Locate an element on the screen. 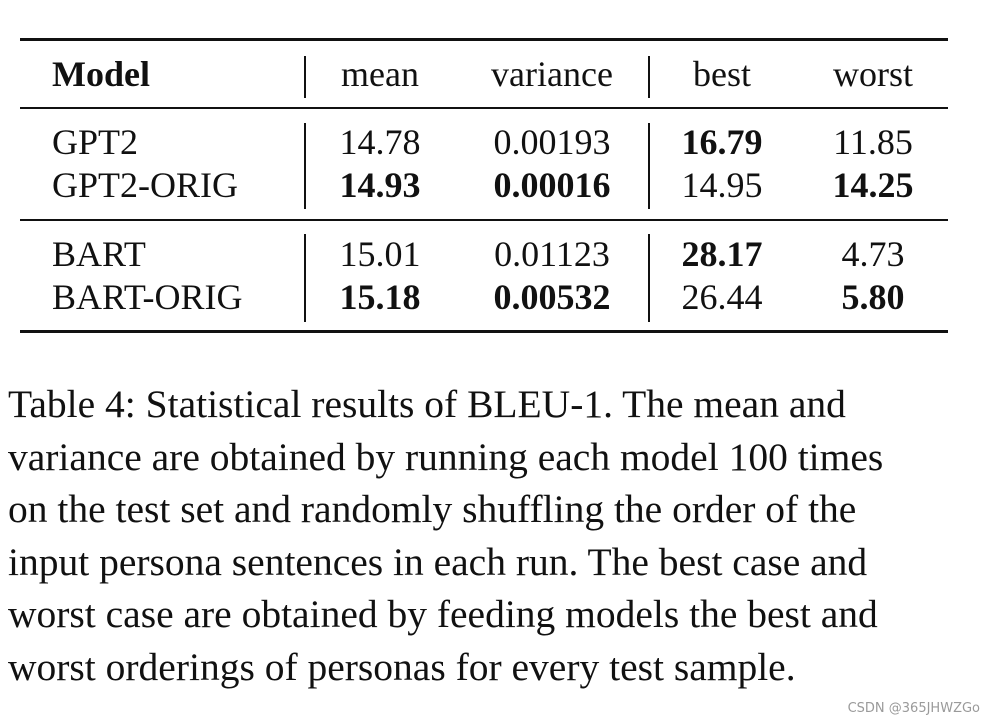  group-rule is located at coordinates (484, 220).